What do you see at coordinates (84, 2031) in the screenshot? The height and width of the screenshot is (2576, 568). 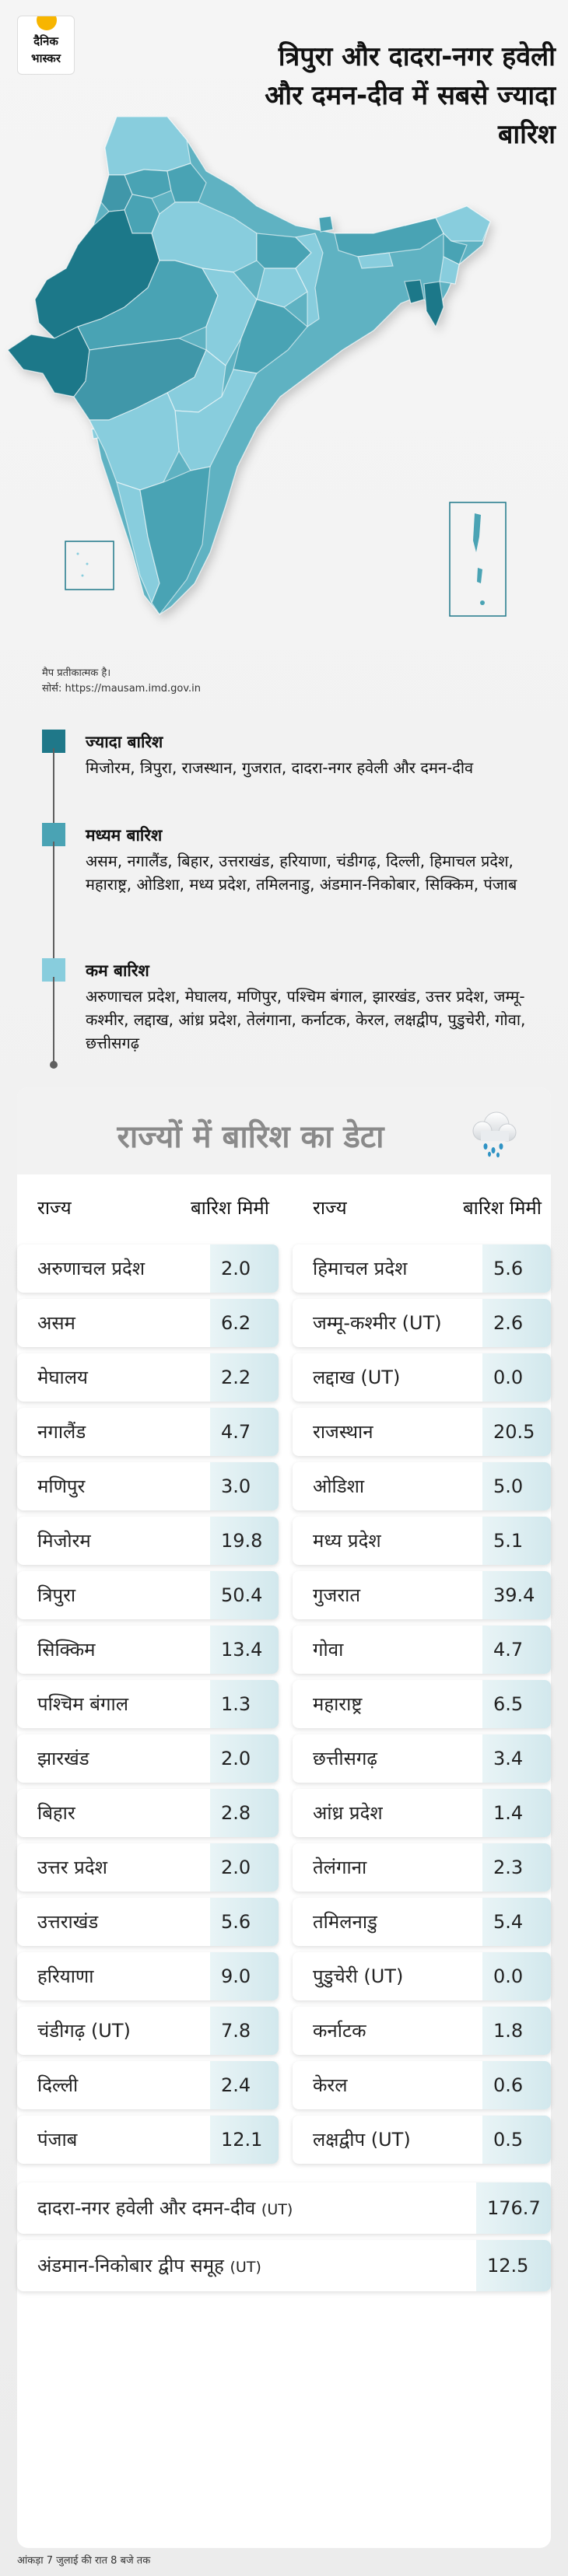 I see `state-name: चंडीगढ़ (UT)` at bounding box center [84, 2031].